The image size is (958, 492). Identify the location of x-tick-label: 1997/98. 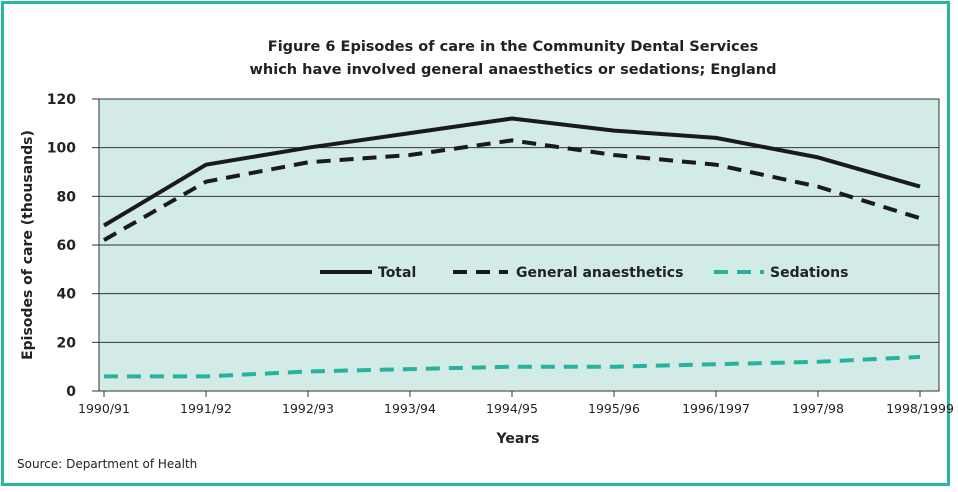
(818, 408).